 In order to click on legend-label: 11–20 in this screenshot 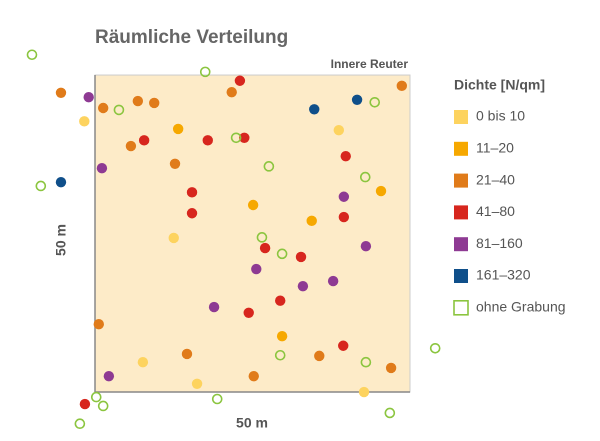, I will do `click(495, 148)`.